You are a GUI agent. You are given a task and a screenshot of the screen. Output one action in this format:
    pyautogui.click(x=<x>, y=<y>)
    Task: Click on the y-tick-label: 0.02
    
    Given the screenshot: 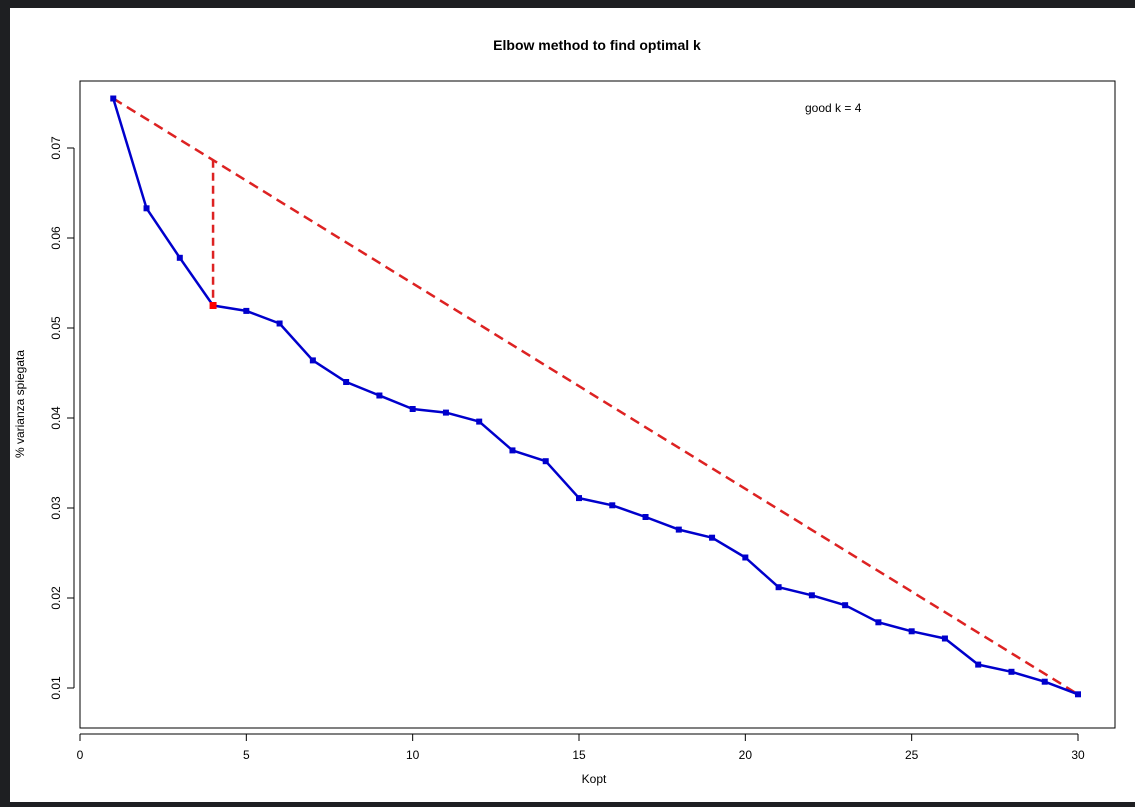 What is the action you would take?
    pyautogui.click(x=56, y=598)
    